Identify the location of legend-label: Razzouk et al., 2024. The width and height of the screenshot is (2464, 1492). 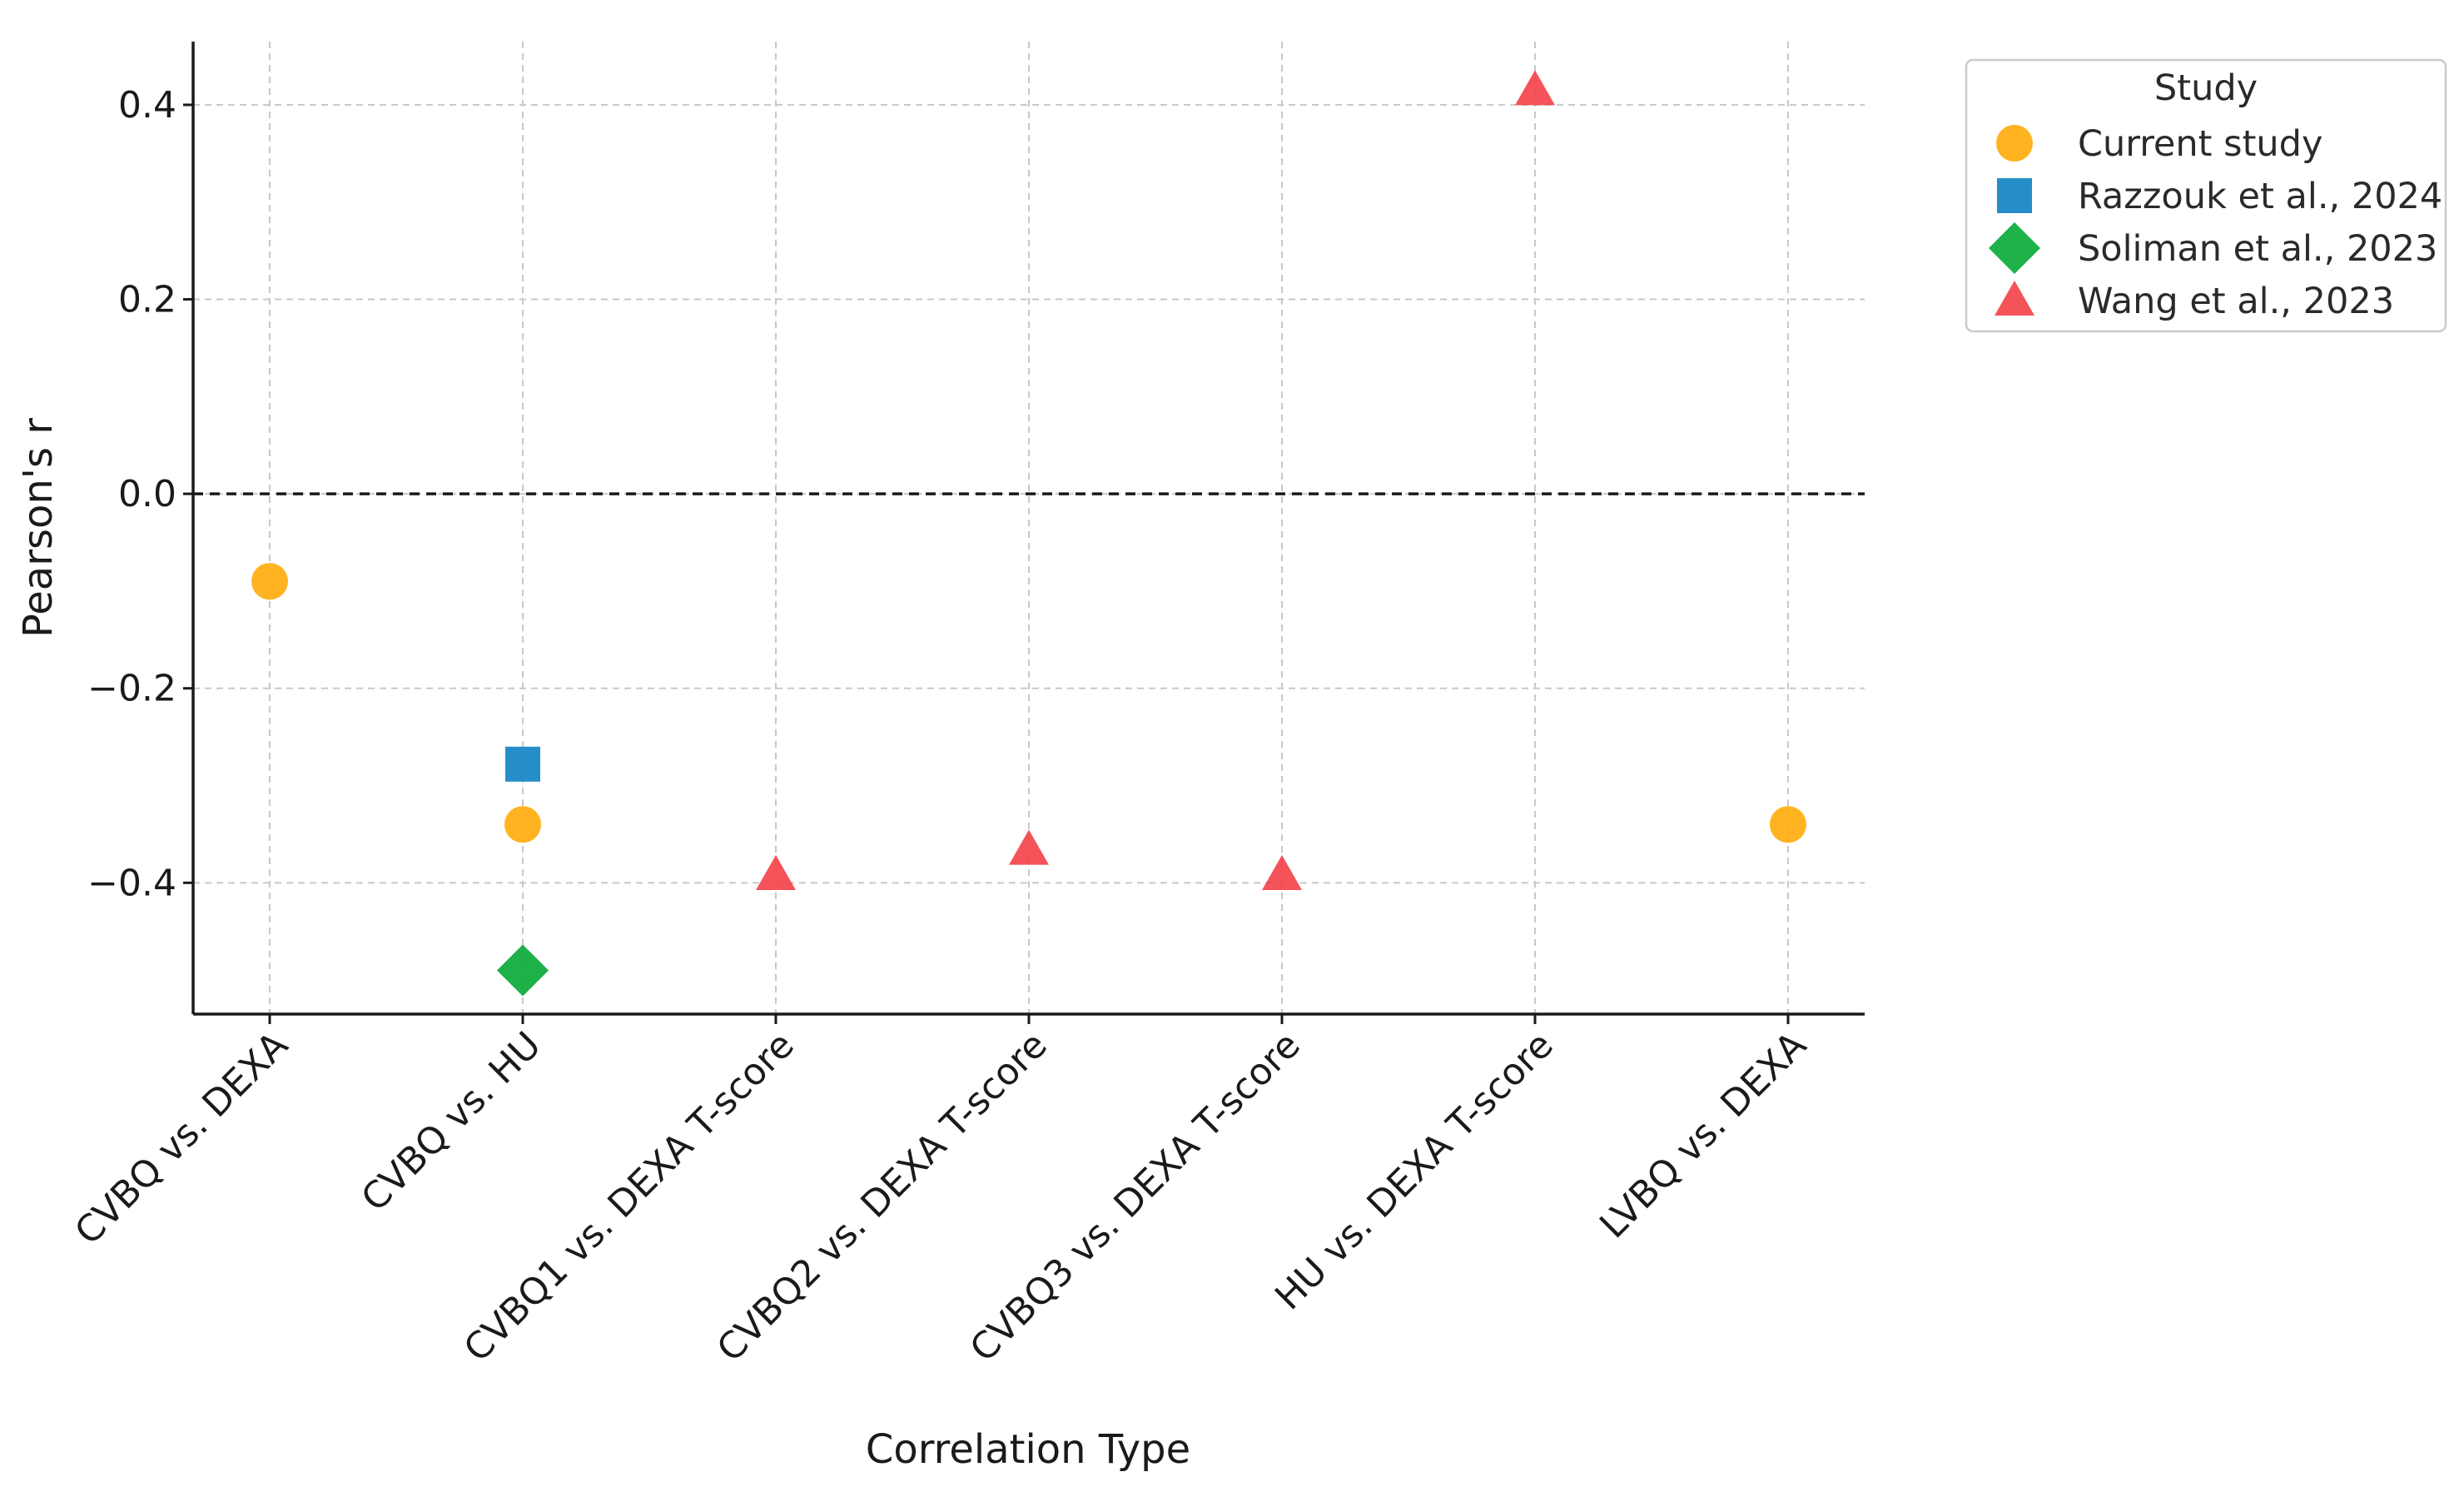
(2260, 196).